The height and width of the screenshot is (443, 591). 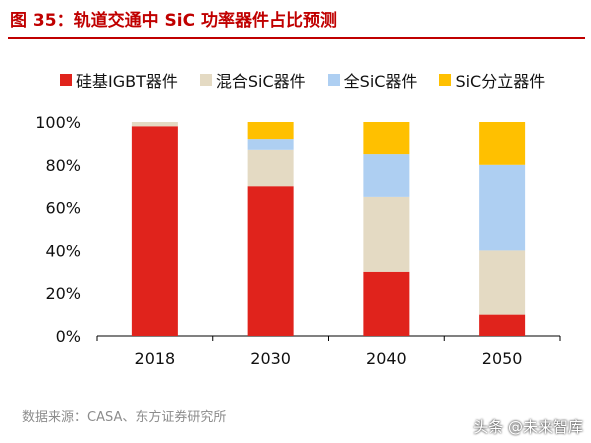 I want to click on title-divider, so click(x=296, y=38).